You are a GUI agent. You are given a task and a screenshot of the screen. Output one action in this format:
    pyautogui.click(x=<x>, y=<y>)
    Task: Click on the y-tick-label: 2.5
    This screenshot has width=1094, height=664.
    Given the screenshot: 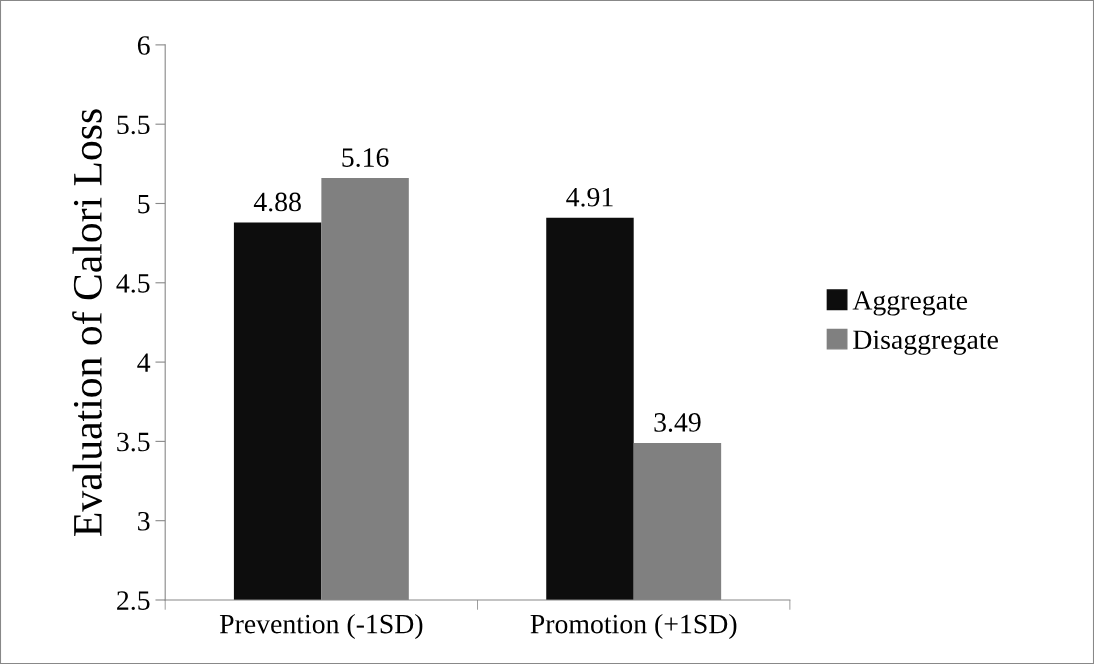 What is the action you would take?
    pyautogui.click(x=133, y=601)
    